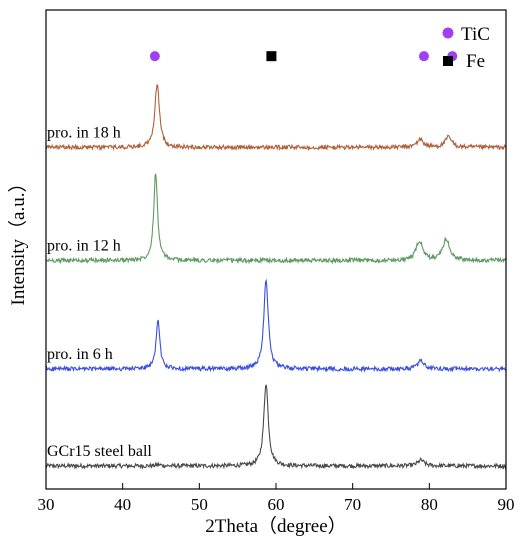 This screenshot has height=550, width=525. Describe the element at coordinates (275, 526) in the screenshot. I see `x-axis-title: 2Theta（degree）` at that location.